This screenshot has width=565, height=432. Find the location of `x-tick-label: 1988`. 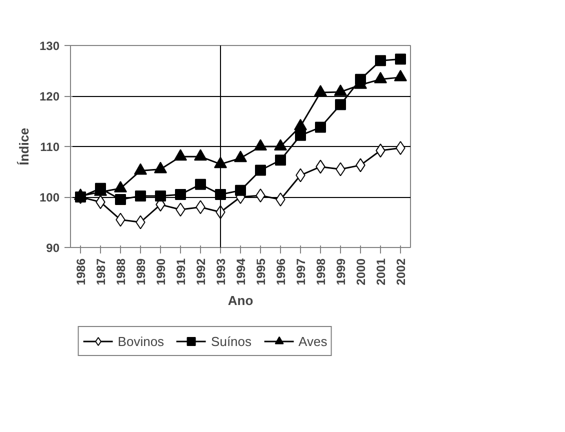

x-tick-label: 1988 is located at coordinates (121, 272).